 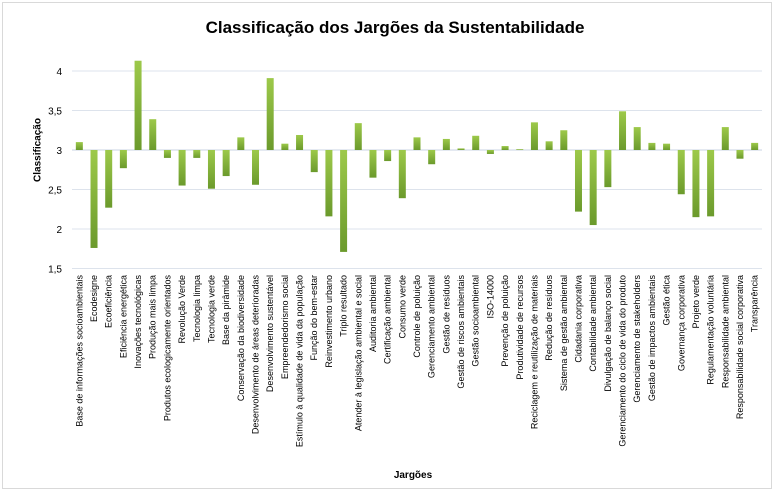 I want to click on x-tick-label: Gestão socioambiental, so click(x=476, y=321).